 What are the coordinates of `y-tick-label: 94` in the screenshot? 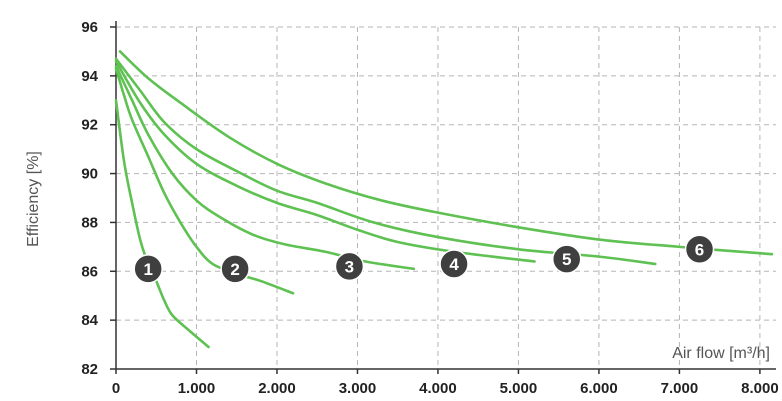 It's located at (89, 76).